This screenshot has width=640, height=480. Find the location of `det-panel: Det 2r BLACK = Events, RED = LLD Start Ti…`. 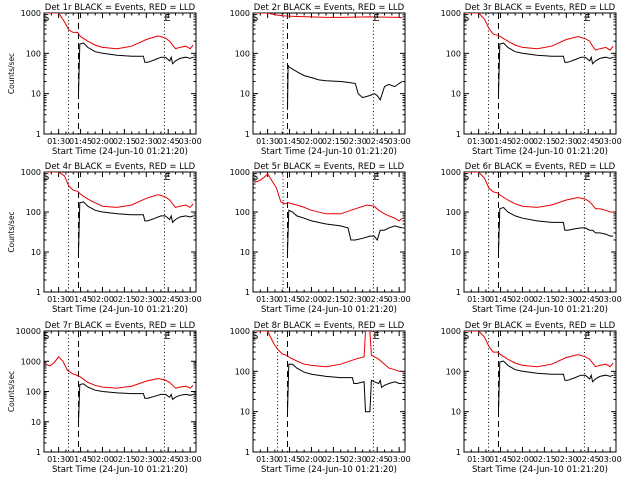

det-panel: Det 2r BLACK = Events, RED = LLD Start Ti… is located at coordinates (320, 80).